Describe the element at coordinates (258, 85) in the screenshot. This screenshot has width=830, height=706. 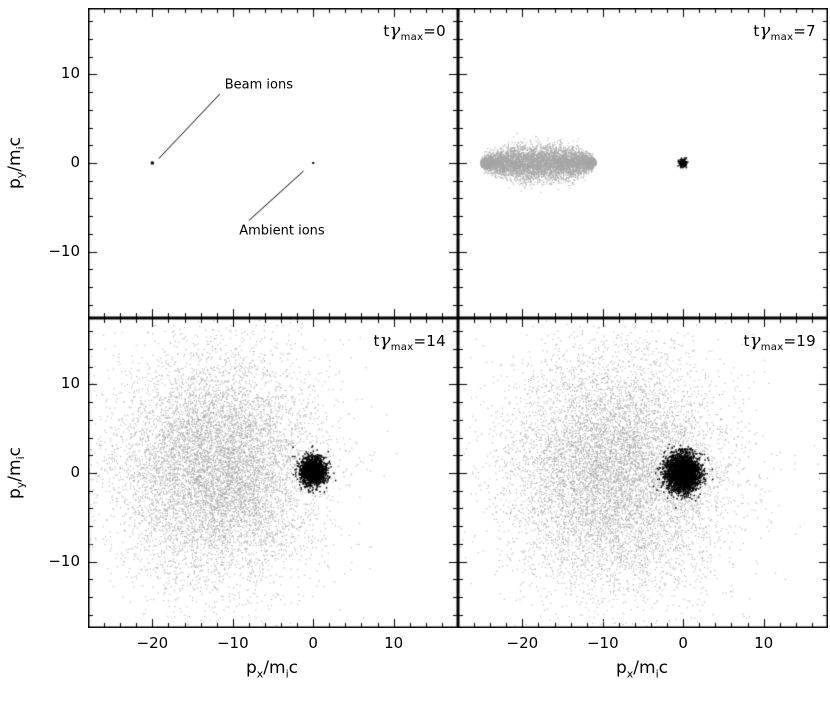
I see `annotation-beam-ions: Beam ions` at that location.